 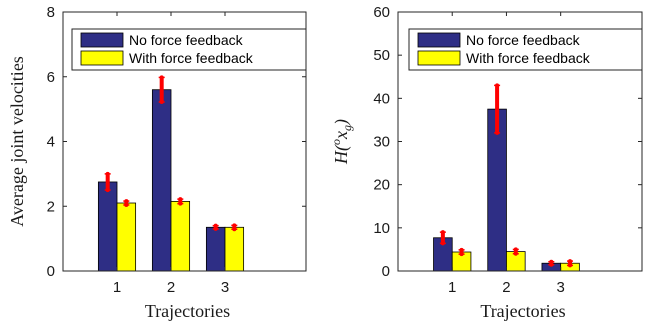 What do you see at coordinates (381, 98) in the screenshot?
I see `y-tick-label: 40` at bounding box center [381, 98].